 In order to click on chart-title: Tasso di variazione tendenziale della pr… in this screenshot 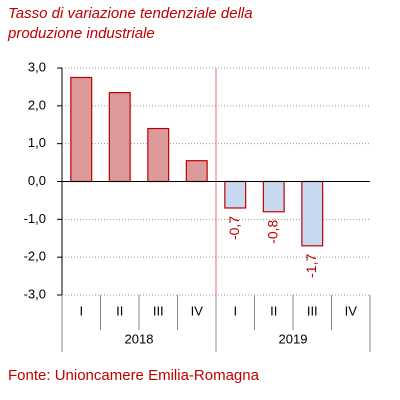, I will do `click(130, 23)`.